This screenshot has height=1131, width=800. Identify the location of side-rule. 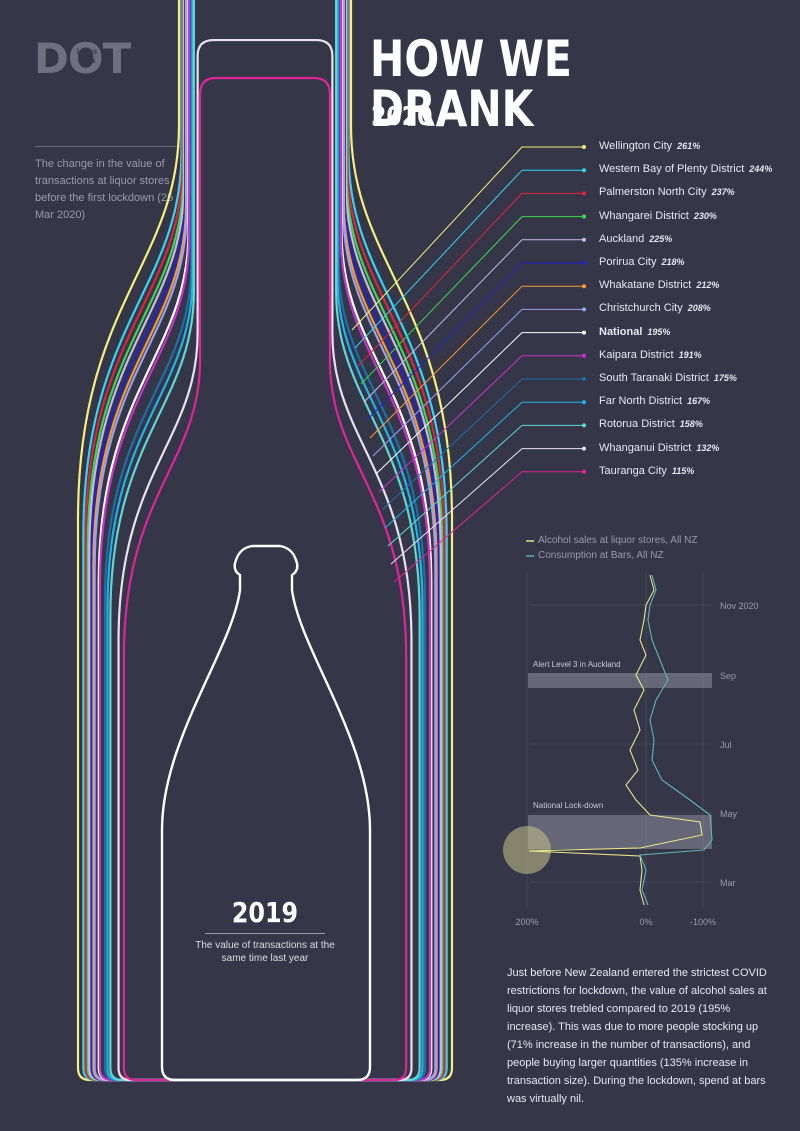
(114, 146).